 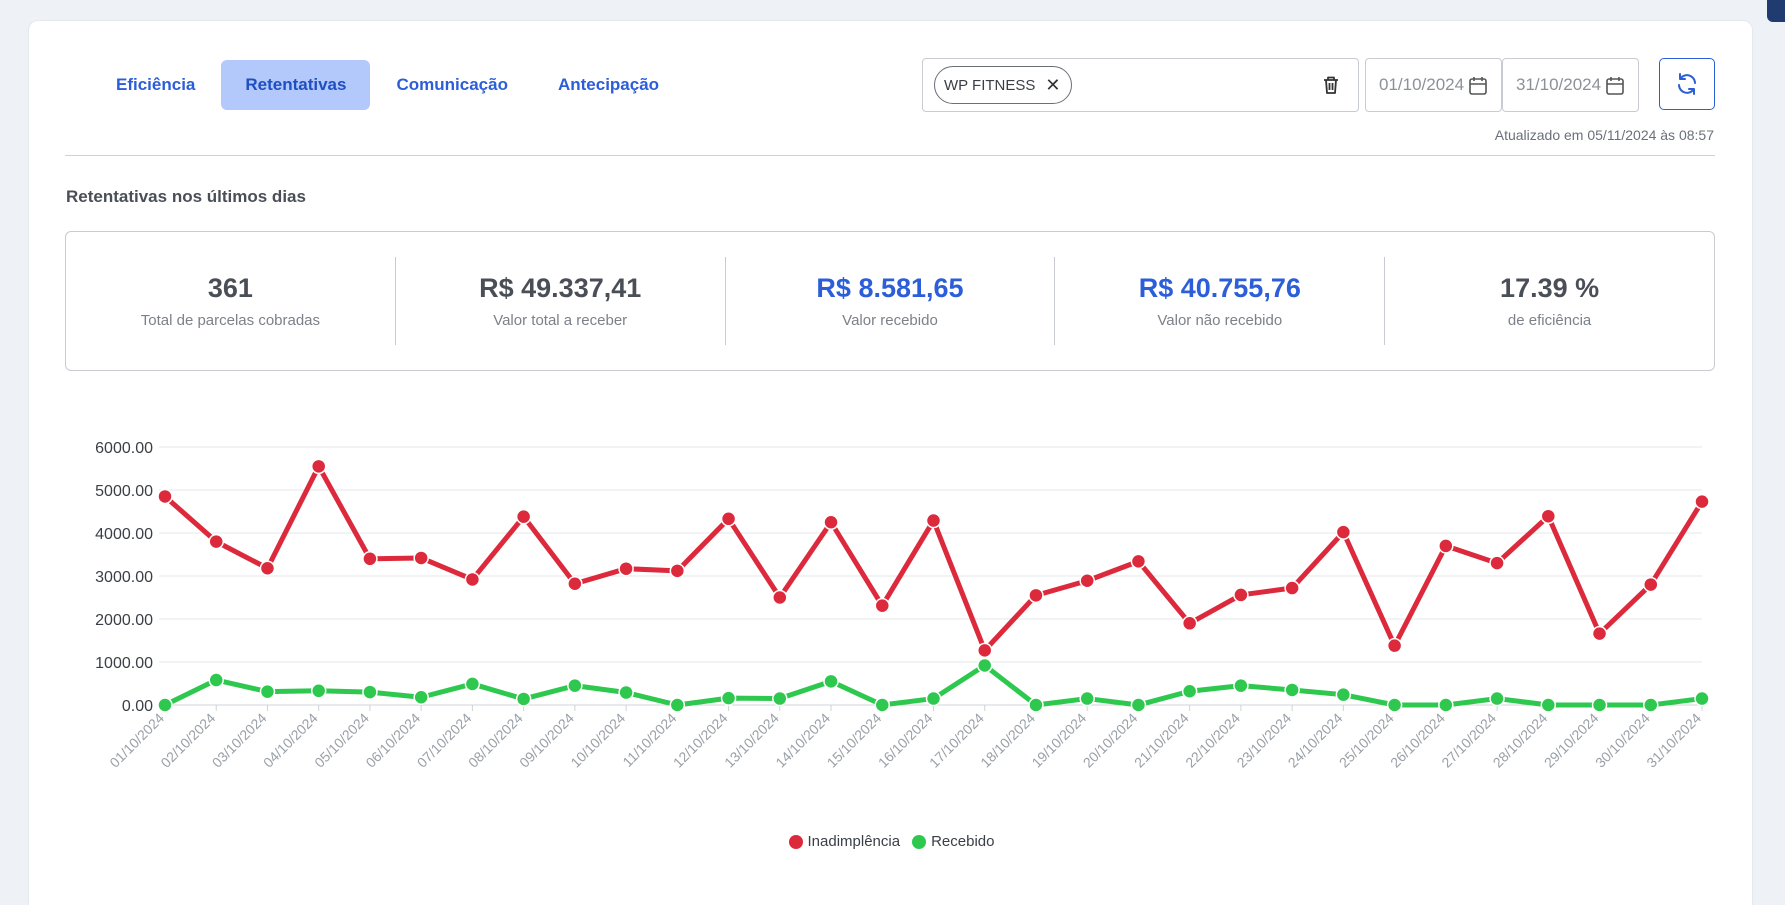 What do you see at coordinates (230, 320) in the screenshot?
I see `stat-label: Total de parcelas cobradas` at bounding box center [230, 320].